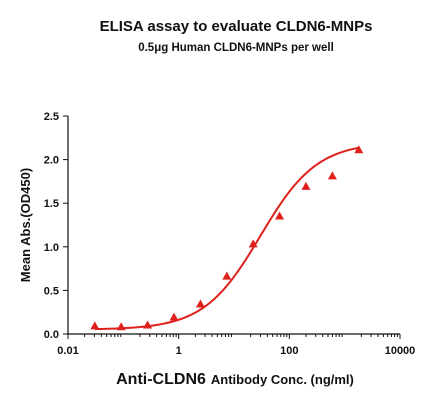 This screenshot has width=446, height=400. Describe the element at coordinates (179, 351) in the screenshot. I see `x-tick-label: 1` at that location.